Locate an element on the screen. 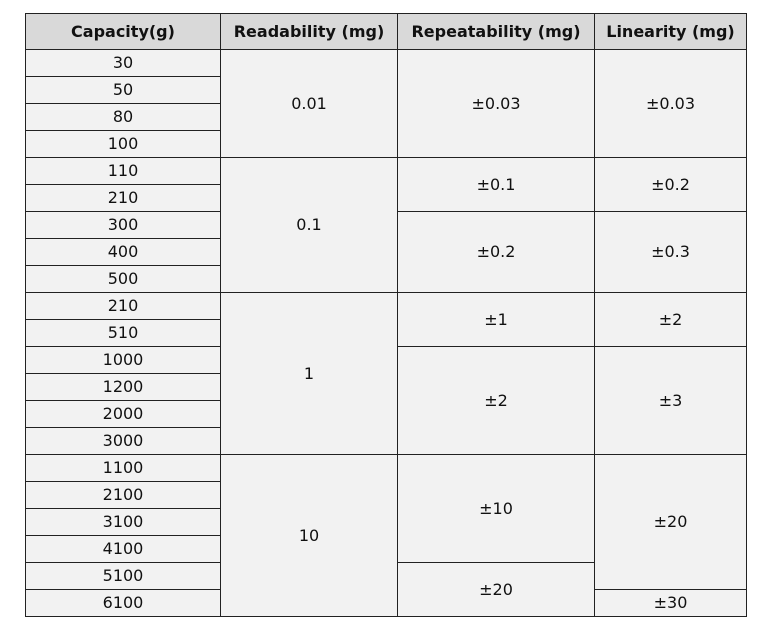 This screenshot has width=782, height=643. readability-cell: 10 is located at coordinates (309, 535).